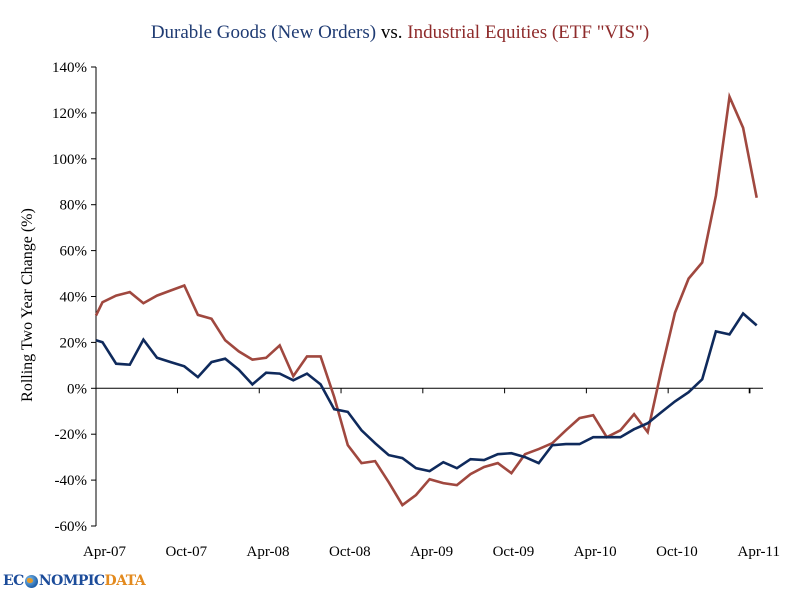  What do you see at coordinates (431, 552) in the screenshot?
I see `x-tick-label: Apr-09` at bounding box center [431, 552].